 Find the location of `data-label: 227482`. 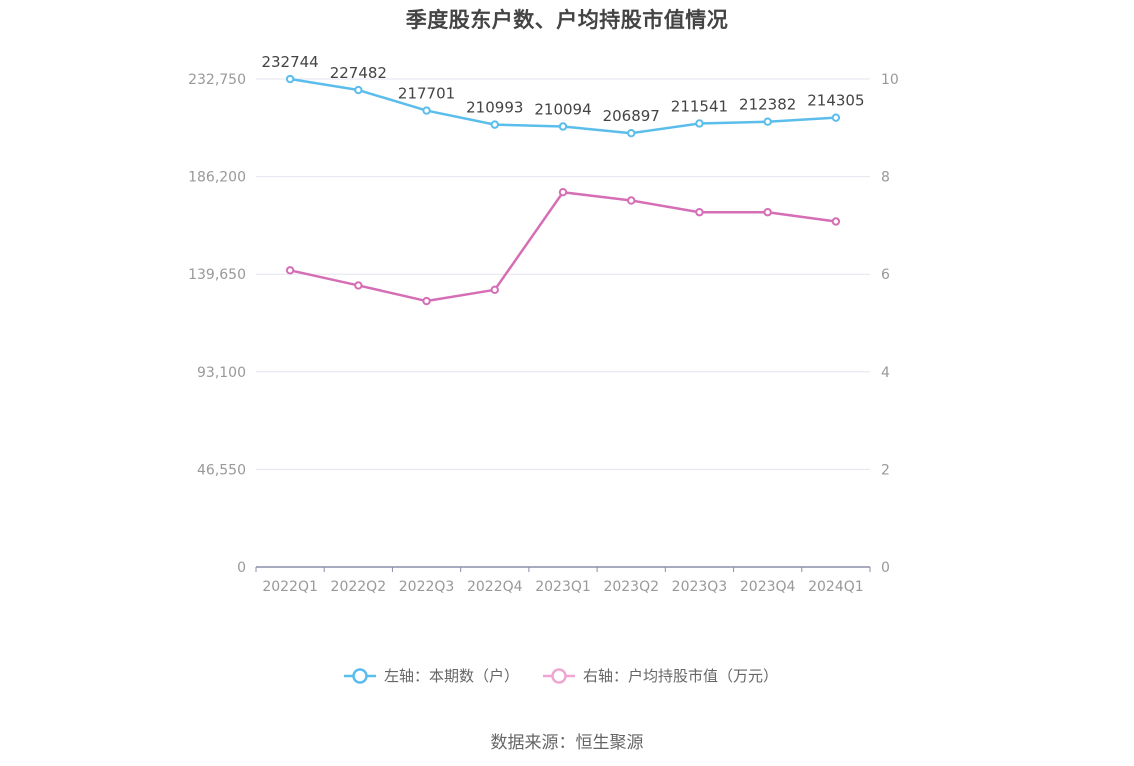

data-label: 227482 is located at coordinates (358, 73).